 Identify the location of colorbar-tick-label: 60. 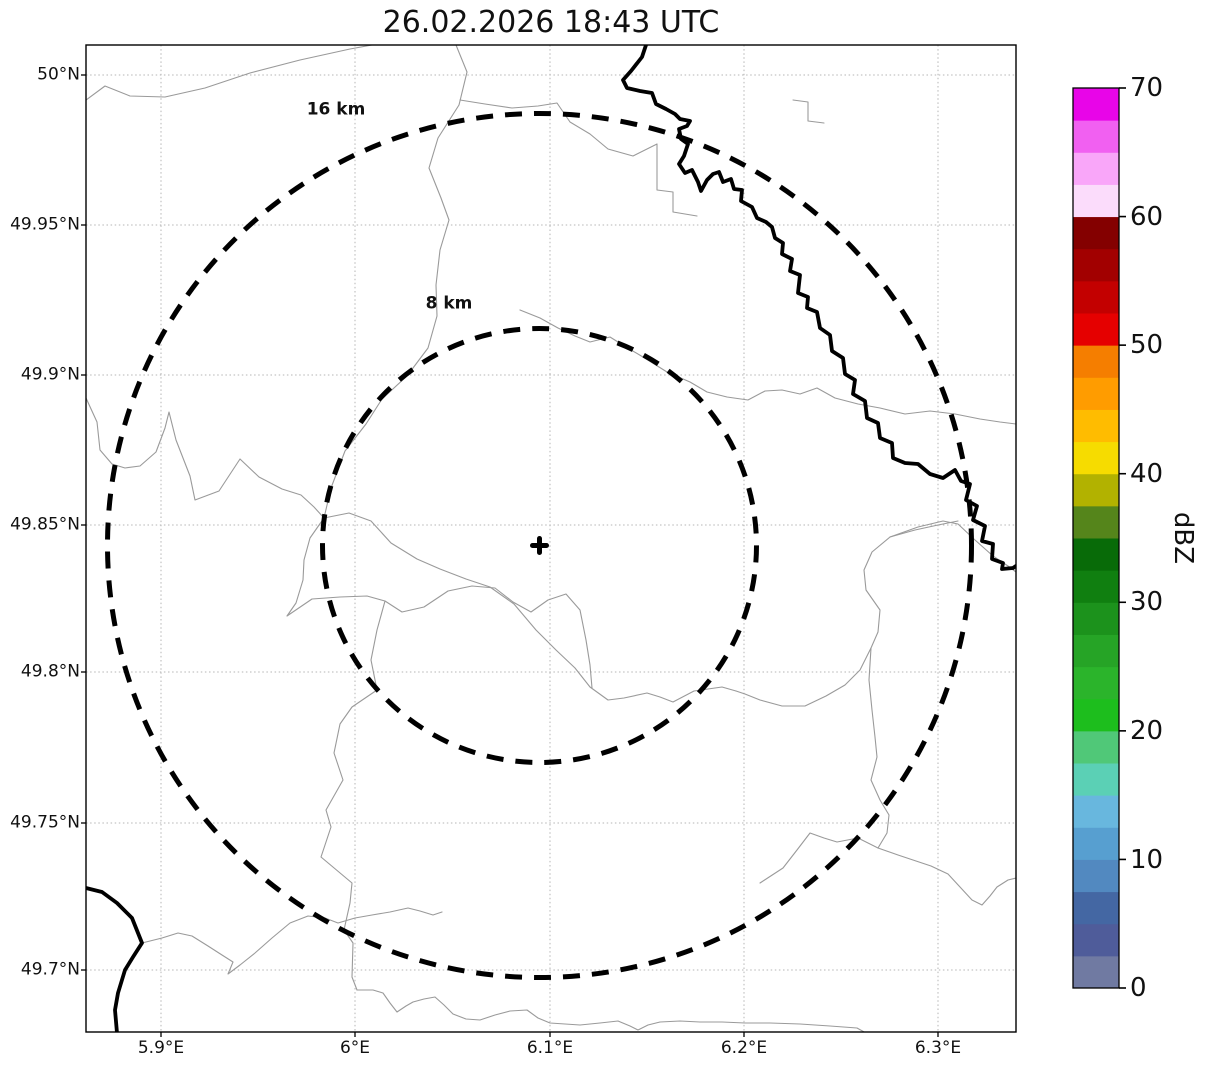
(1147, 217).